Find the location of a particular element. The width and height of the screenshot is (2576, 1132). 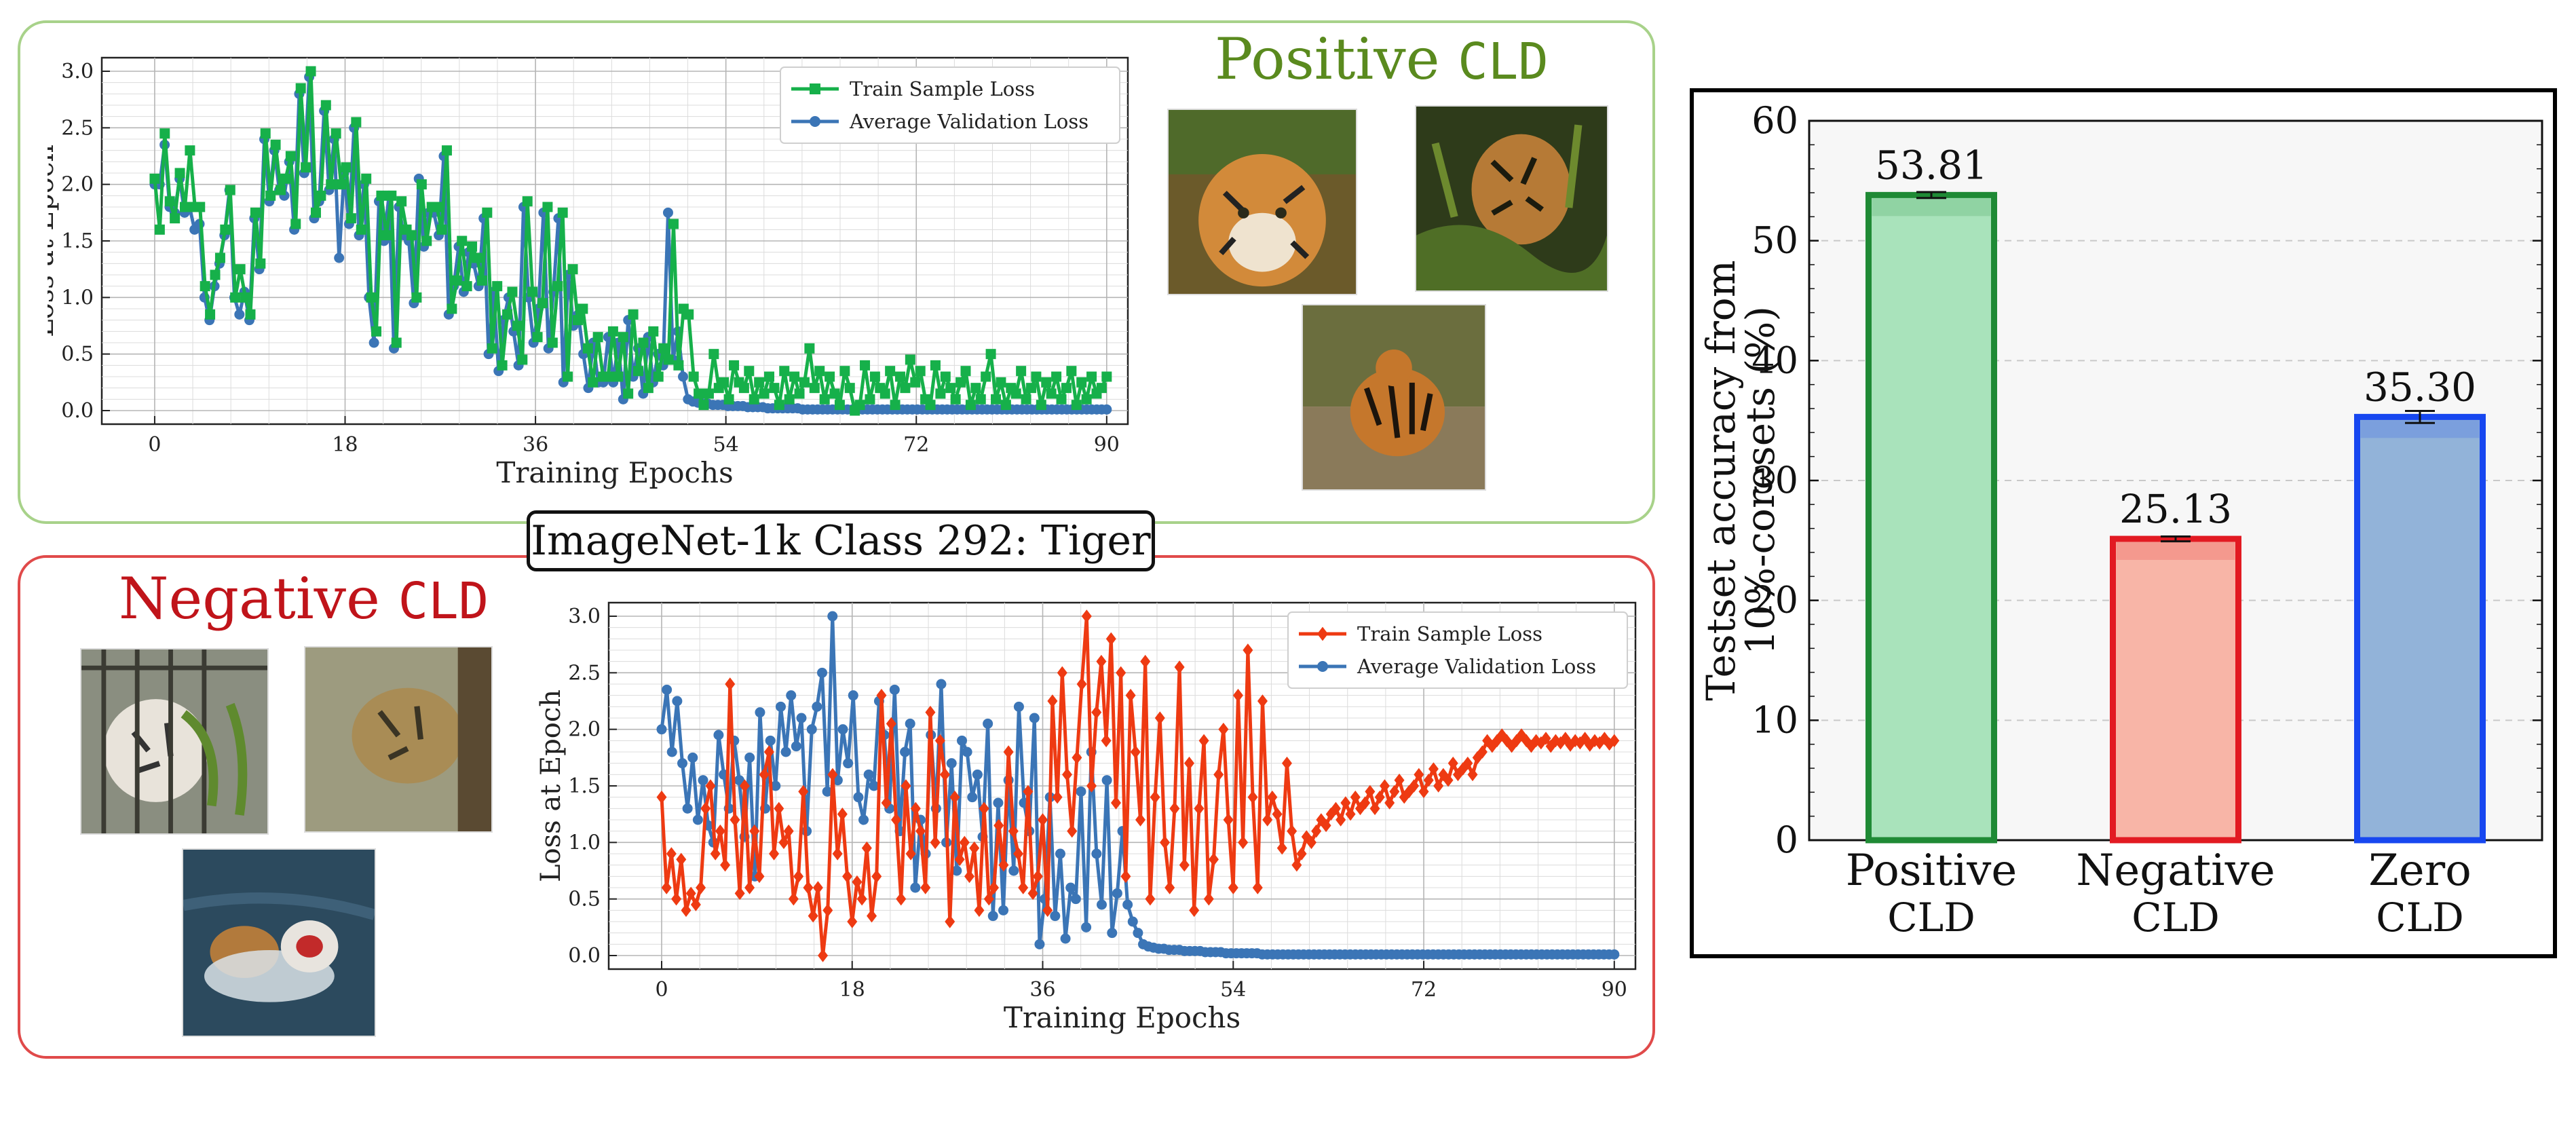

y-tick-label: 1.5 is located at coordinates (584, 786).